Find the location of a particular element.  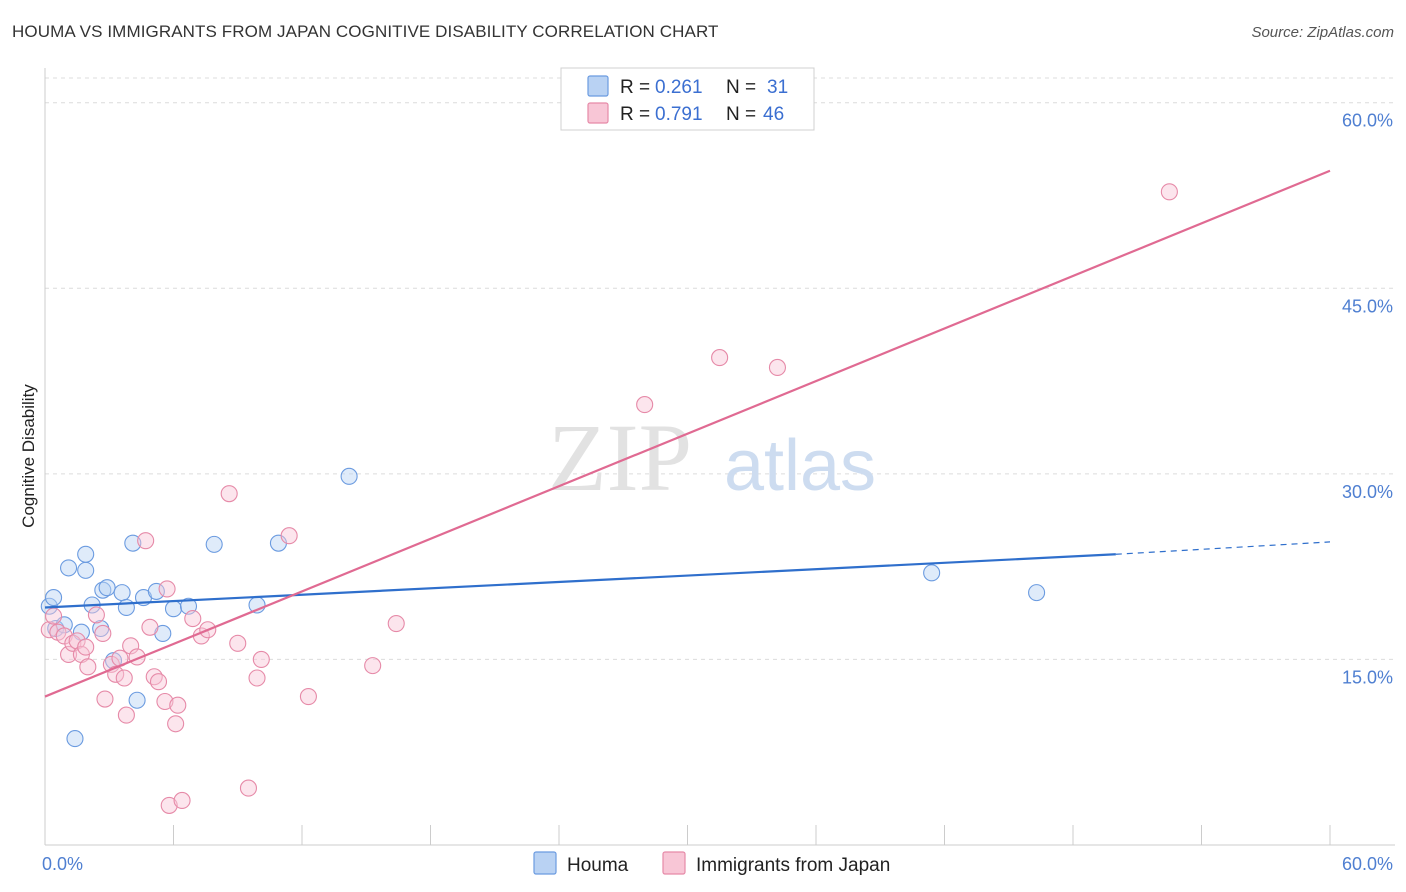

x-tick-label-0: 0.0% is located at coordinates (62, 864).